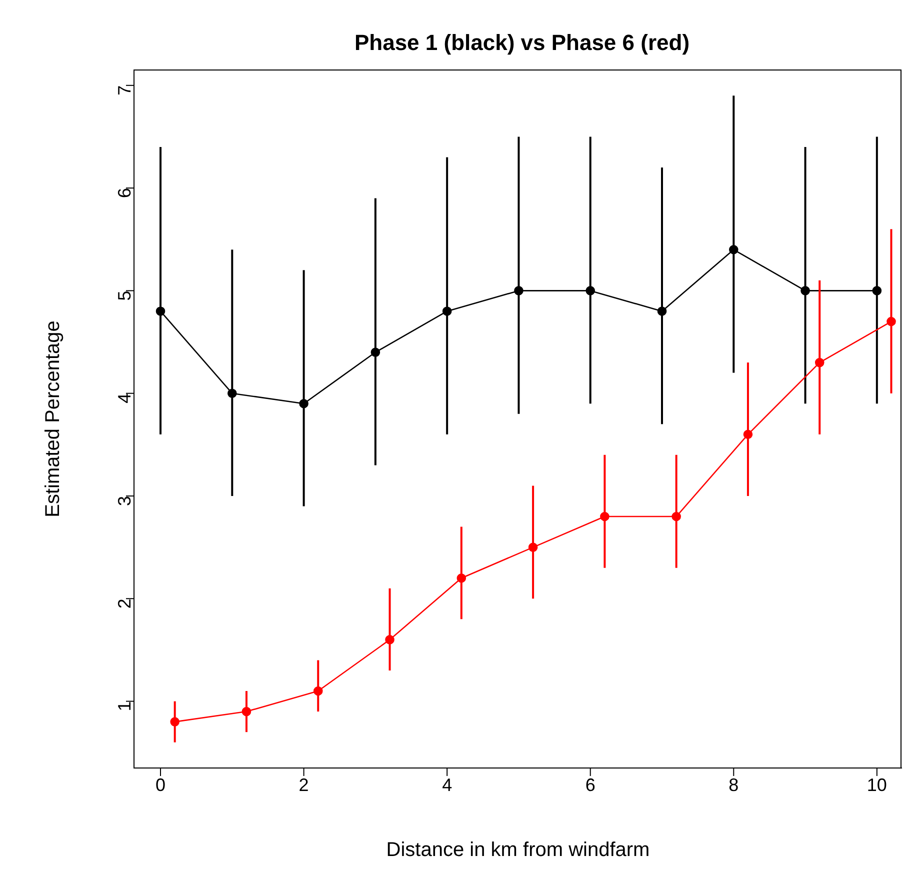 The image size is (910, 882). What do you see at coordinates (124, 90) in the screenshot?
I see `y-tick-label: 7` at bounding box center [124, 90].